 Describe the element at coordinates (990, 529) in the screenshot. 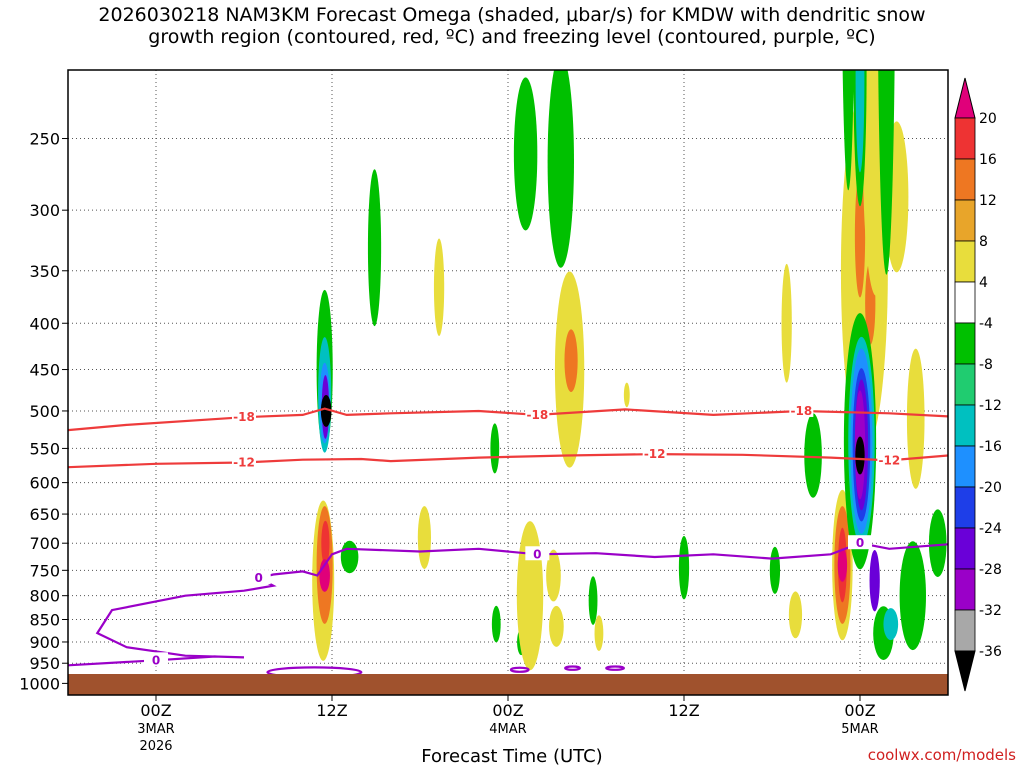

I see `colorbar-label-10: -24` at that location.